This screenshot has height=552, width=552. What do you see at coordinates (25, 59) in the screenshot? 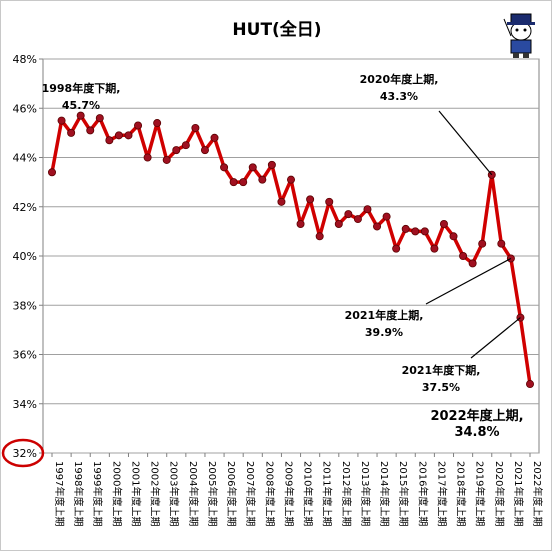
I see `y-tick-label: 48%` at bounding box center [25, 59].